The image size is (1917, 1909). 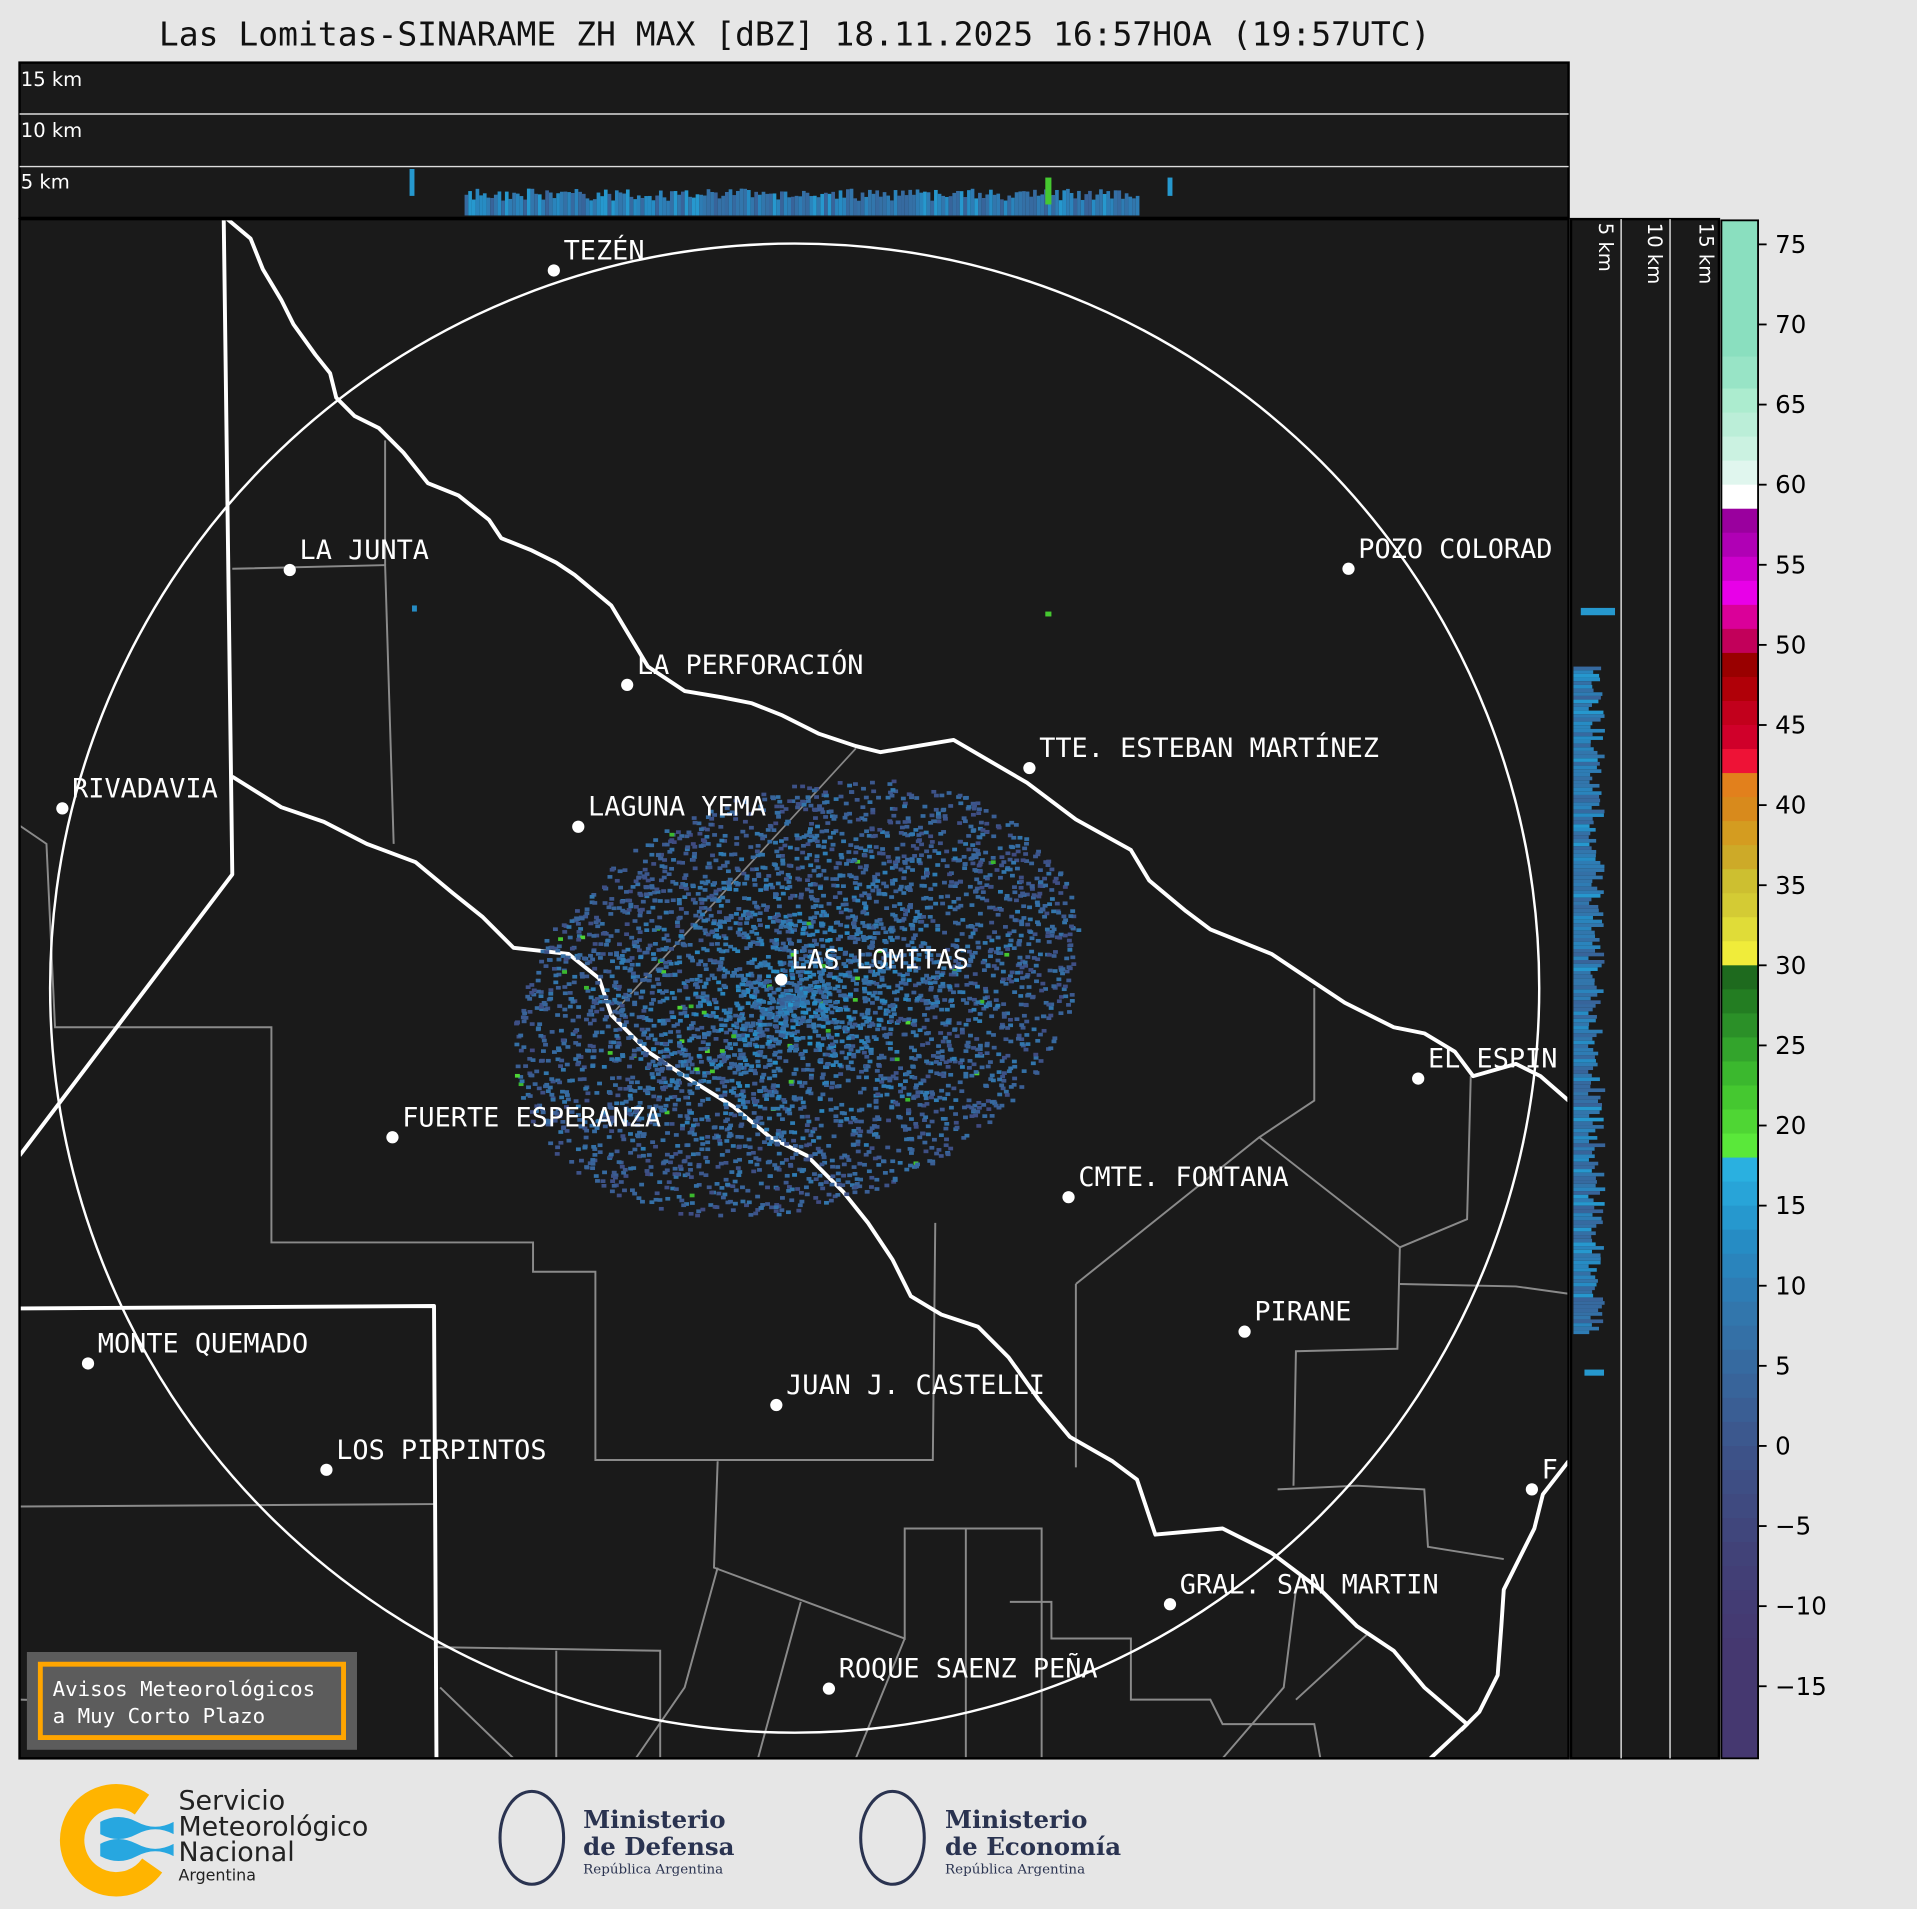 I want to click on city-marker: LAGUNA YEMA, so click(x=669, y=812).